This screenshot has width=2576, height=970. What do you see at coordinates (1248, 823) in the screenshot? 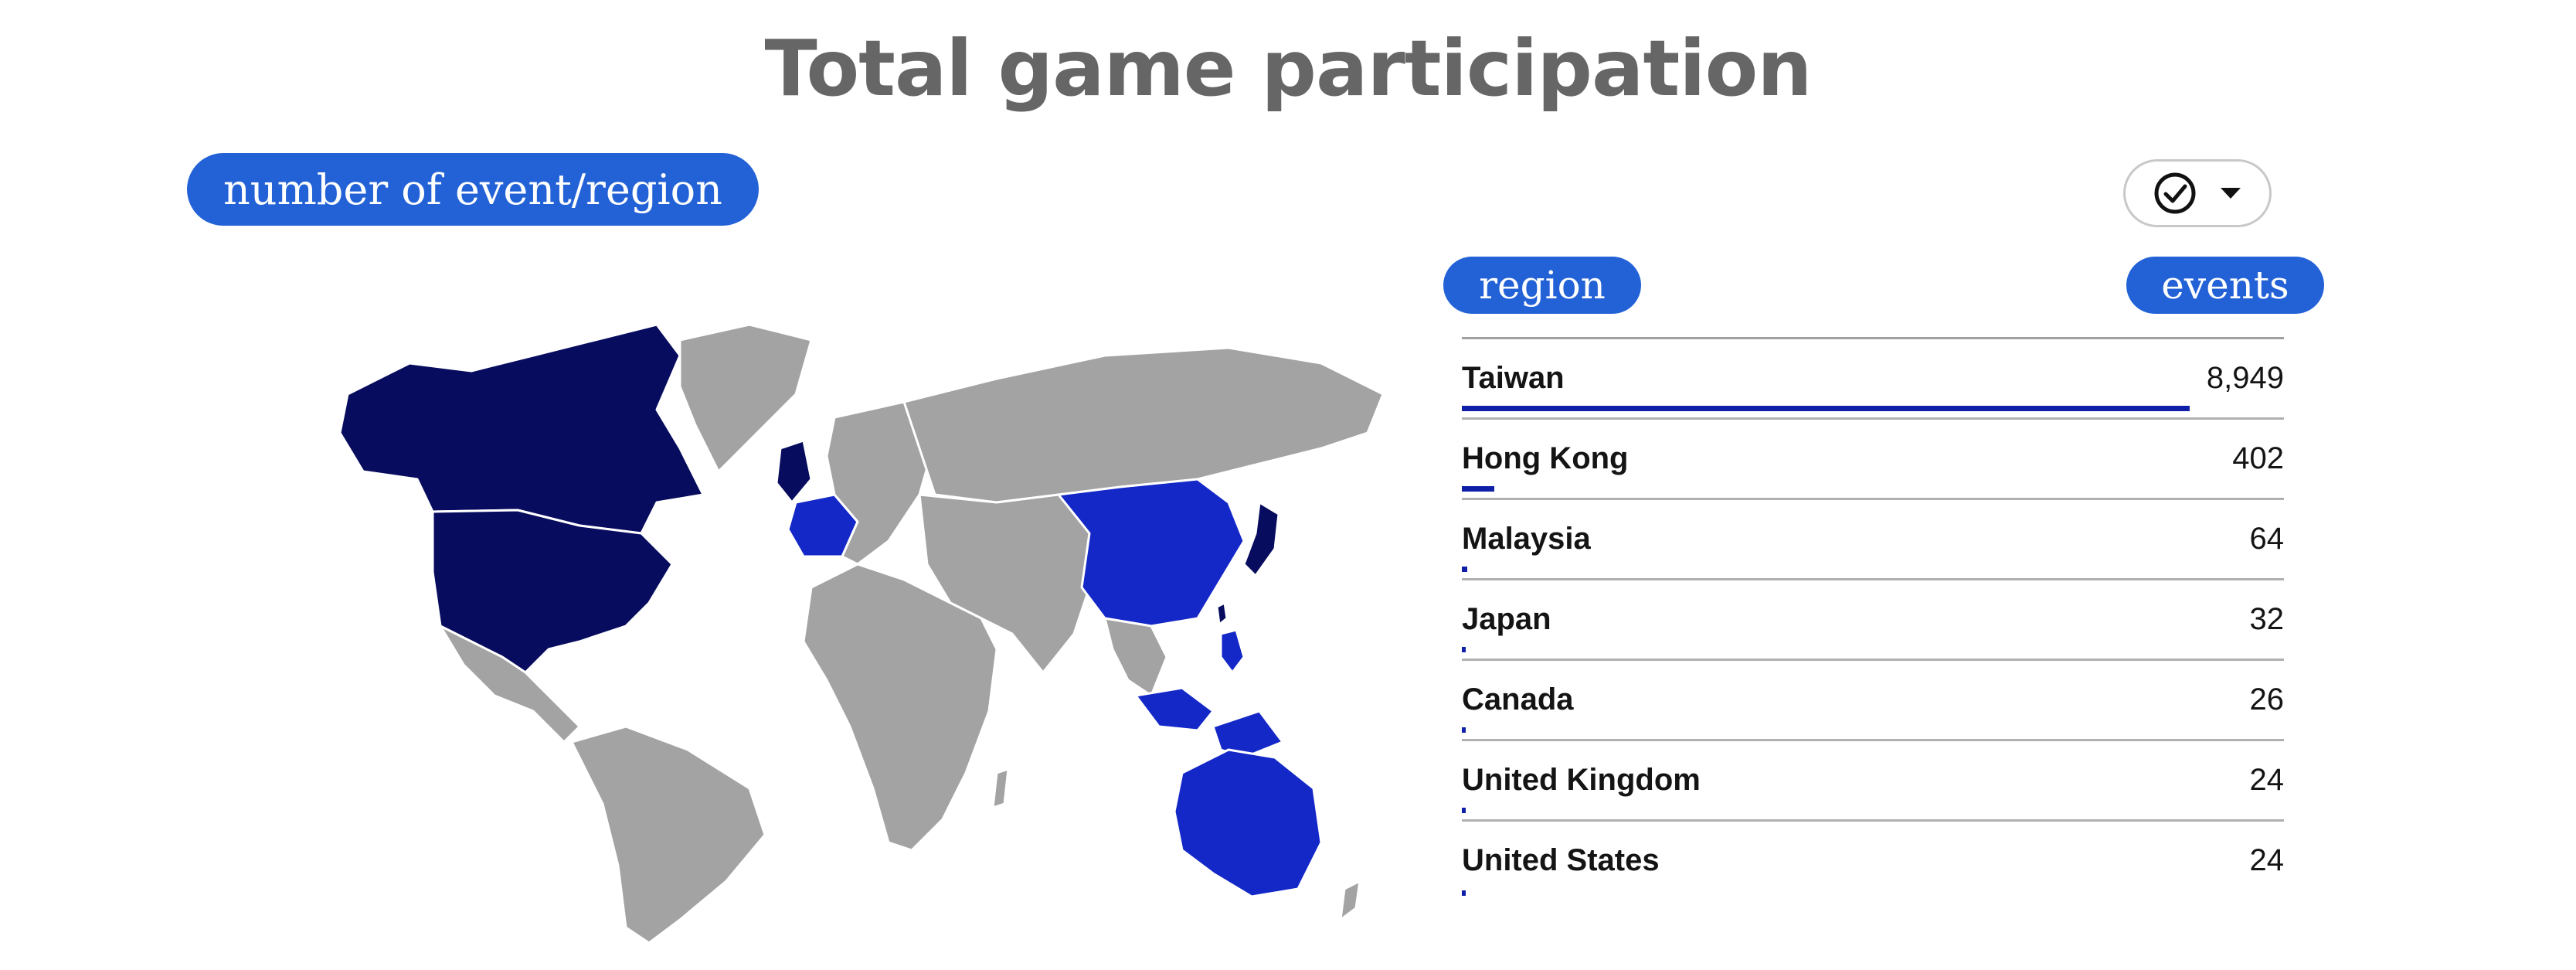
I see `map-region-australia` at bounding box center [1248, 823].